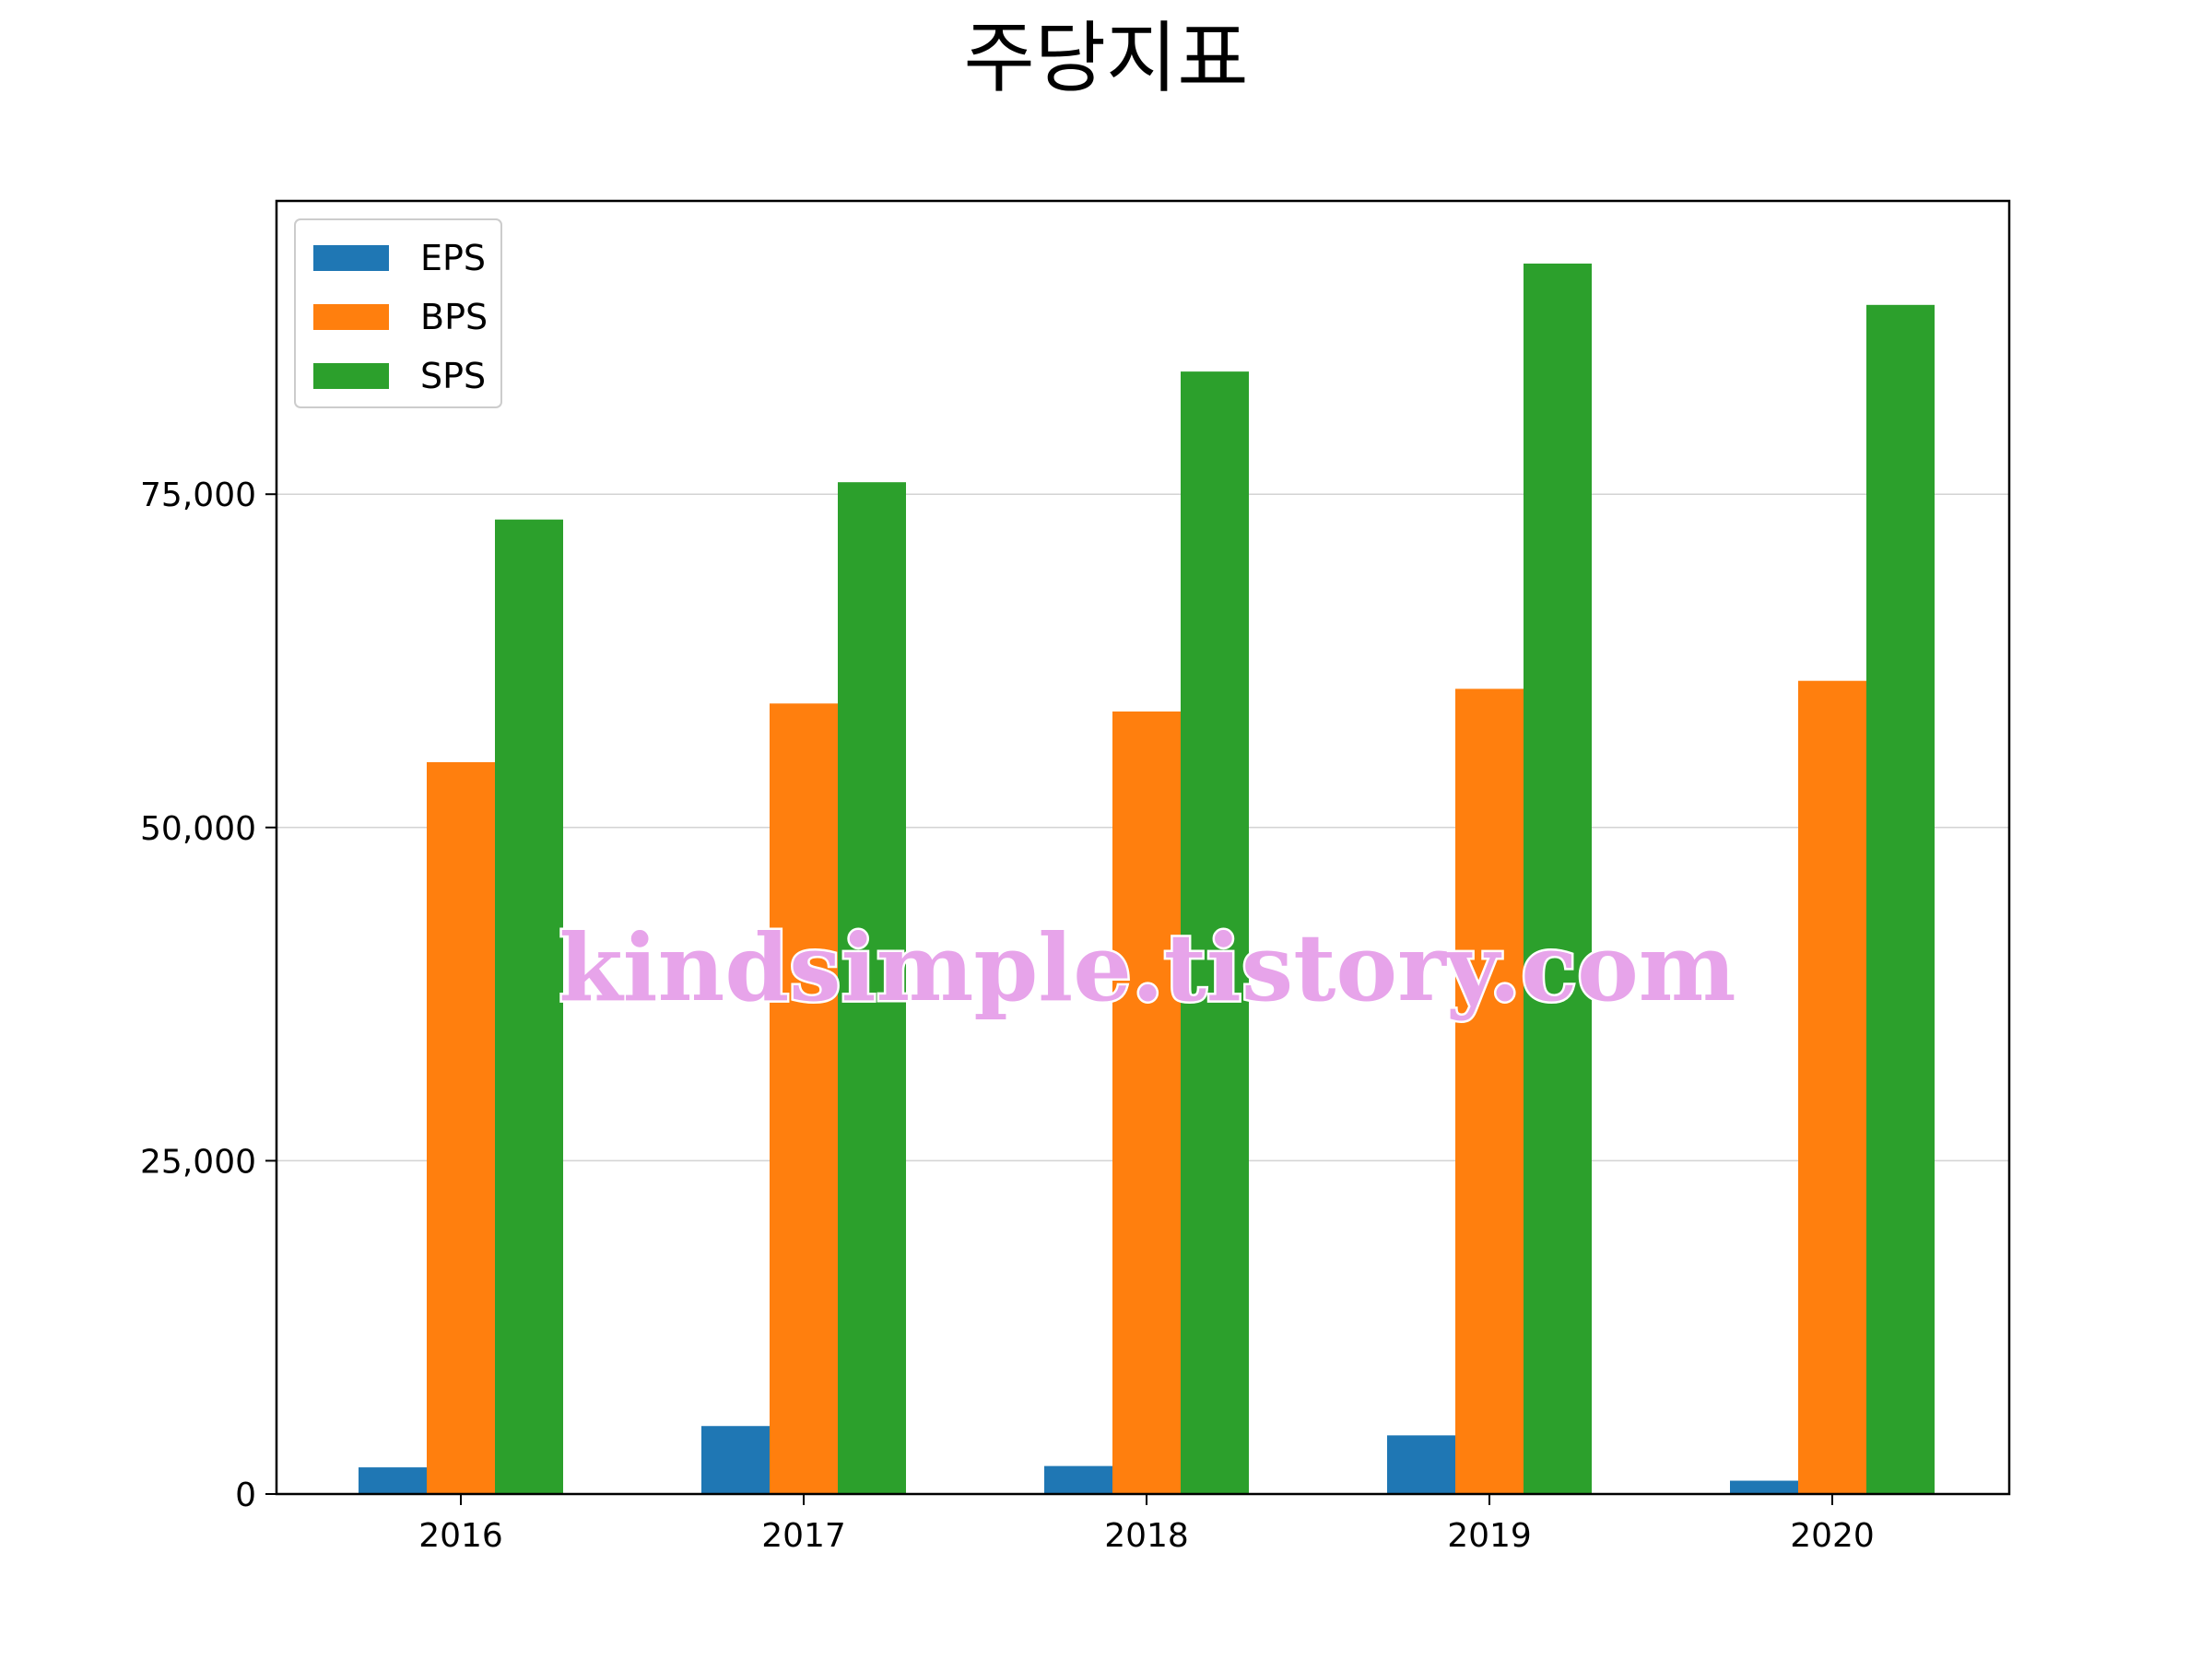 This screenshot has width=2212, height=1659. What do you see at coordinates (1900, 899) in the screenshot?
I see `bar-sps-2020` at bounding box center [1900, 899].